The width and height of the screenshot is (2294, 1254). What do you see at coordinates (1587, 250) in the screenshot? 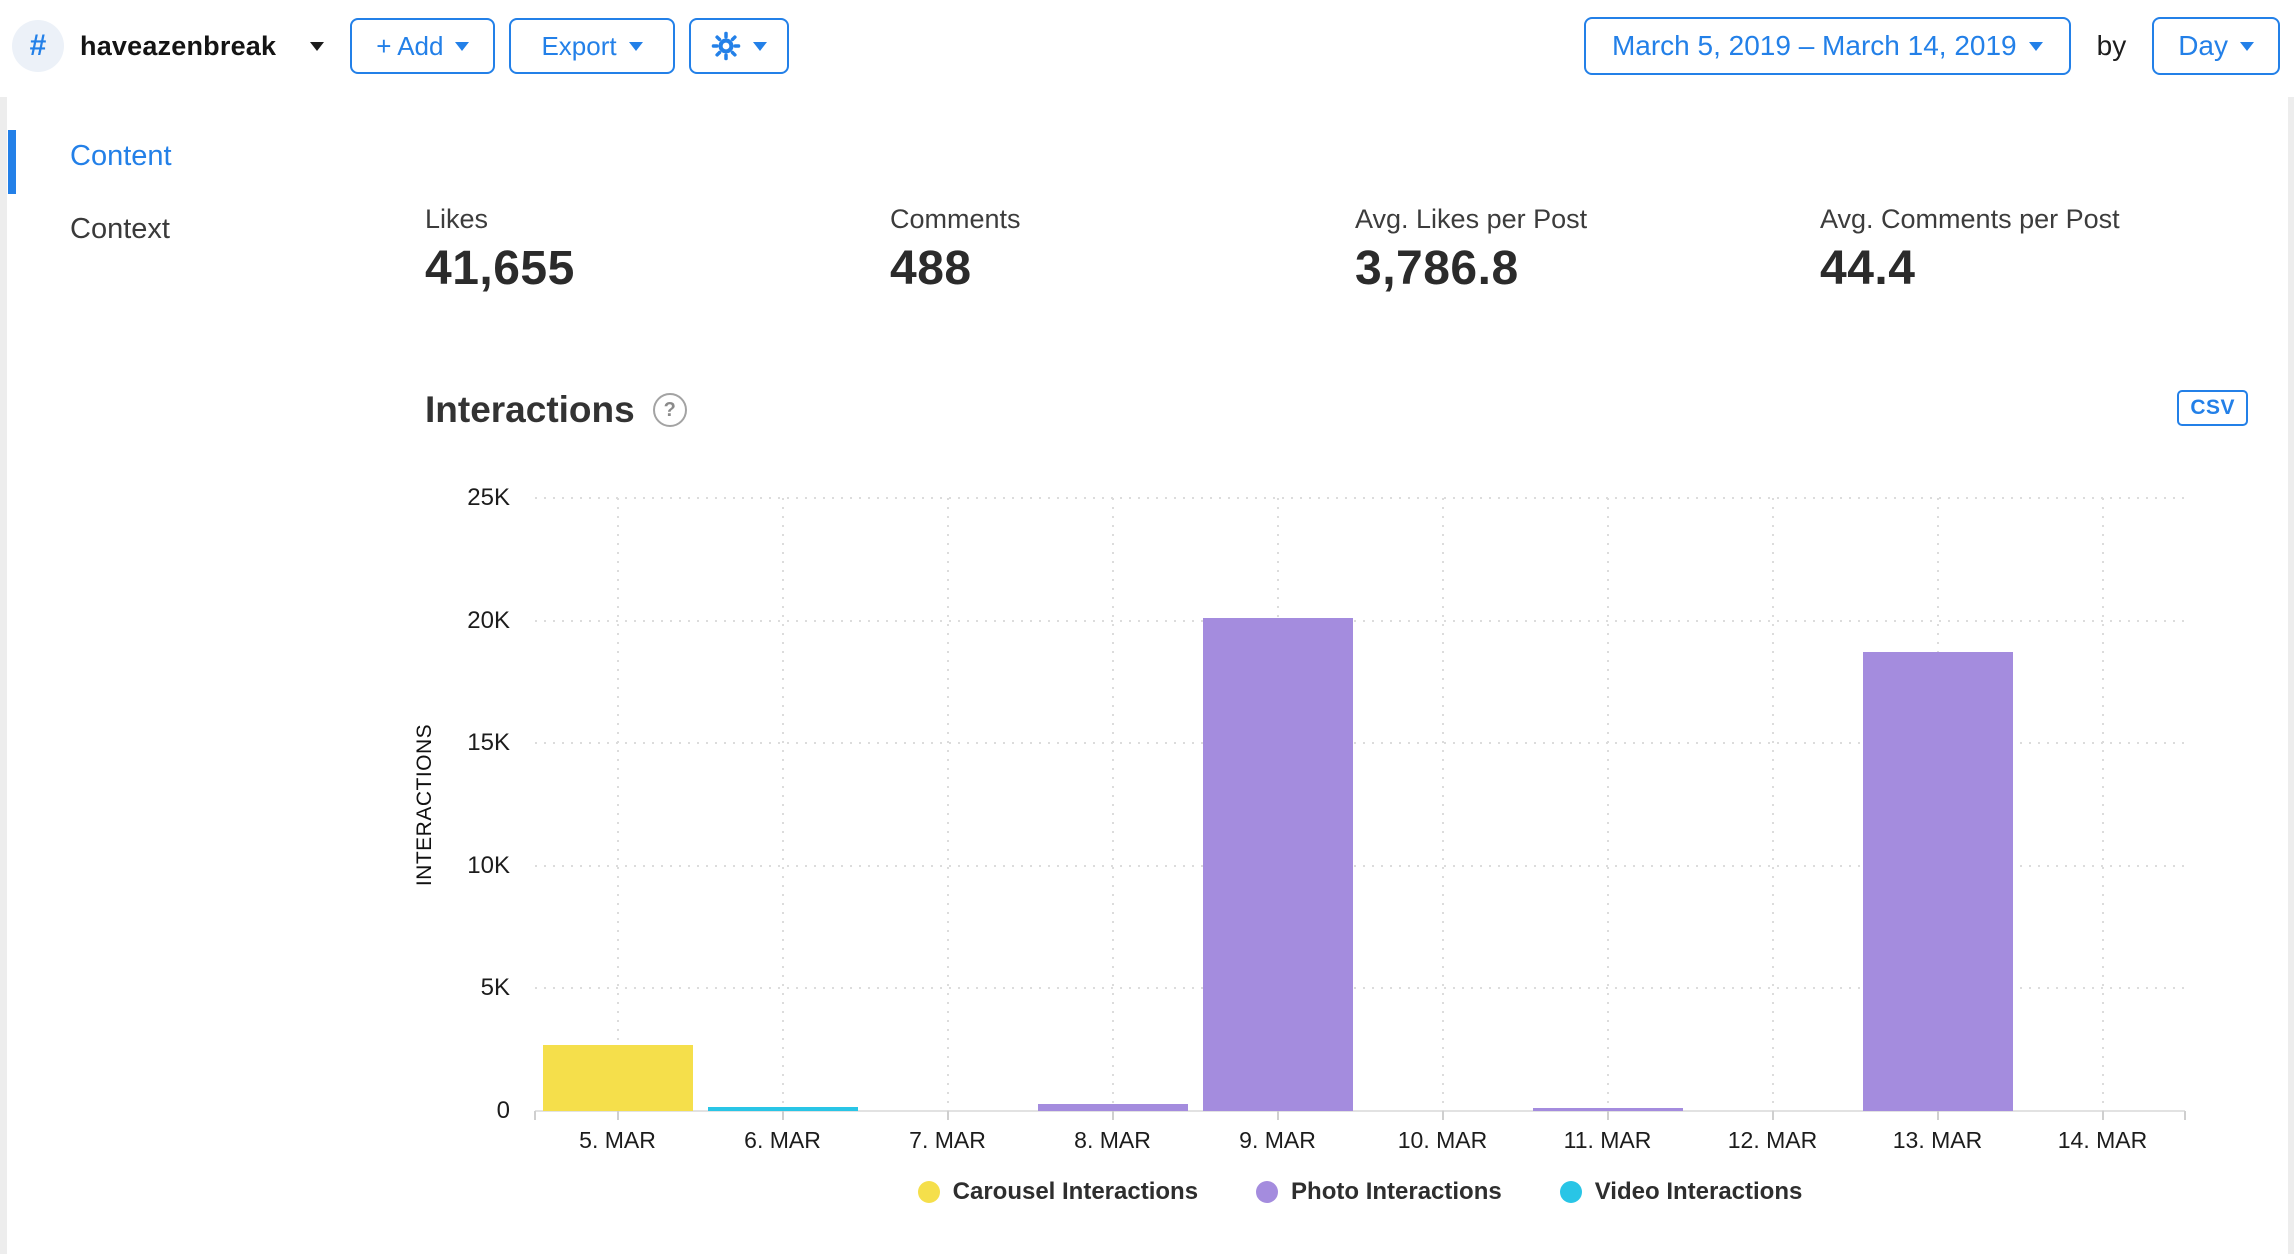
I see `stat-avg-likes-per-post: Avg. Likes per Post 3,786.8` at bounding box center [1587, 250].